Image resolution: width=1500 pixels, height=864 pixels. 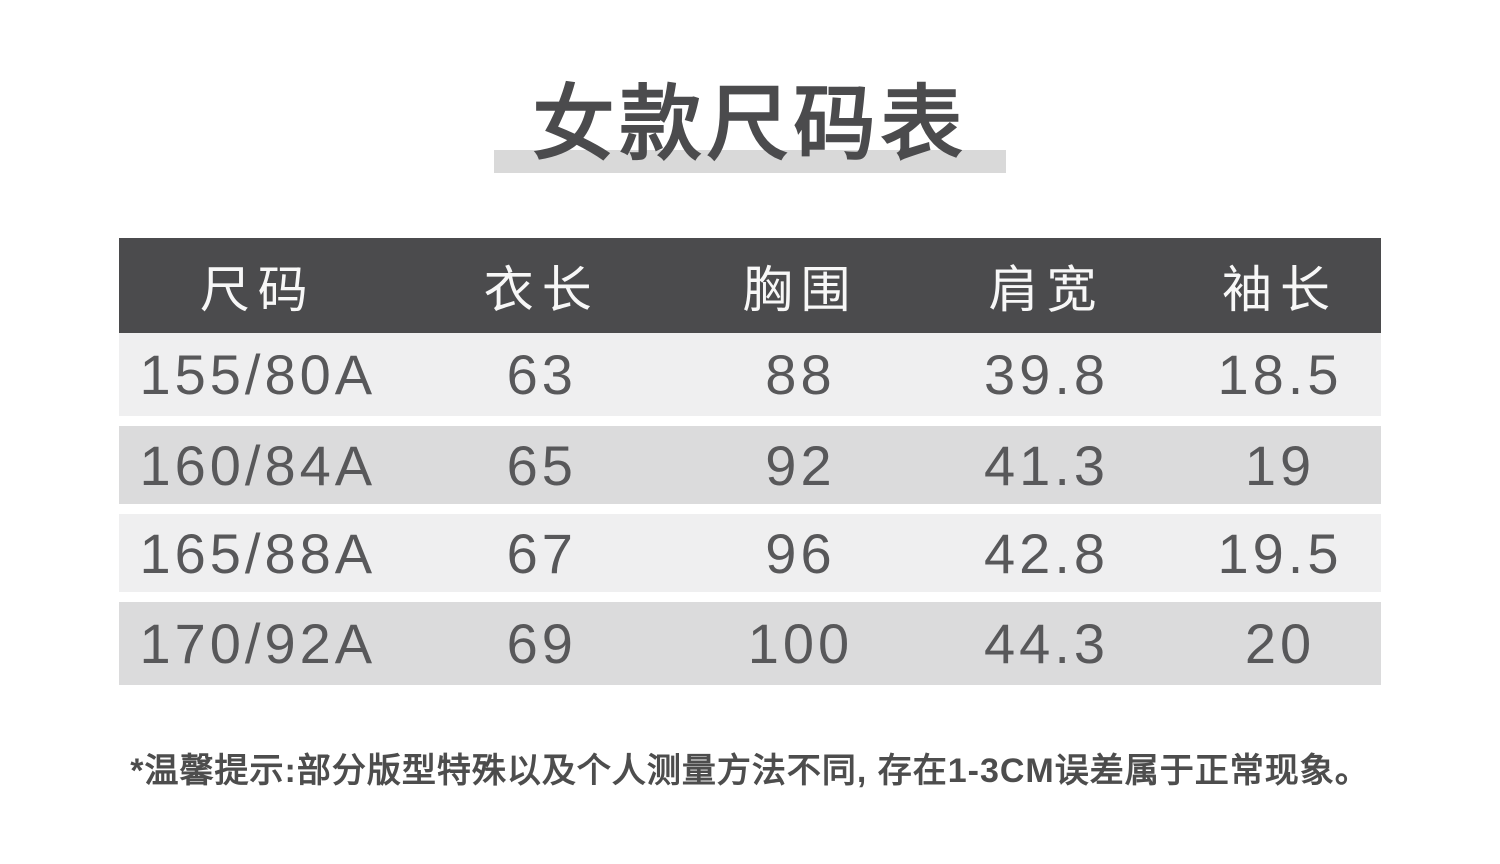 What do you see at coordinates (1047, 377) in the screenshot?
I see `shoulder-cell: 39.8` at bounding box center [1047, 377].